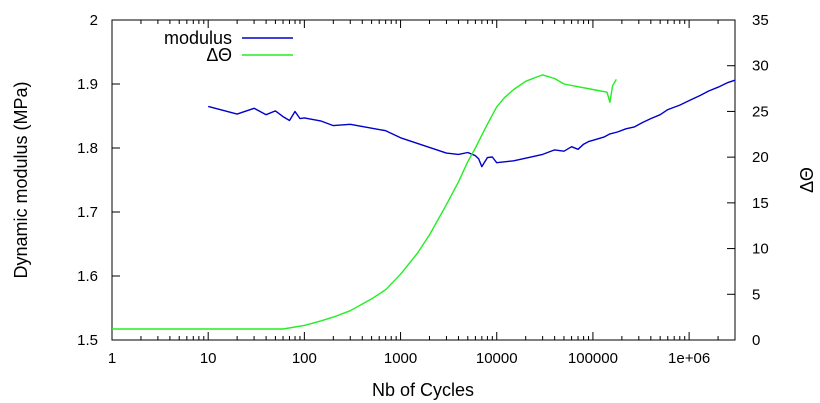 The height and width of the screenshot is (403, 820). What do you see at coordinates (593, 358) in the screenshot?
I see `x-tick-label: 100000` at bounding box center [593, 358].